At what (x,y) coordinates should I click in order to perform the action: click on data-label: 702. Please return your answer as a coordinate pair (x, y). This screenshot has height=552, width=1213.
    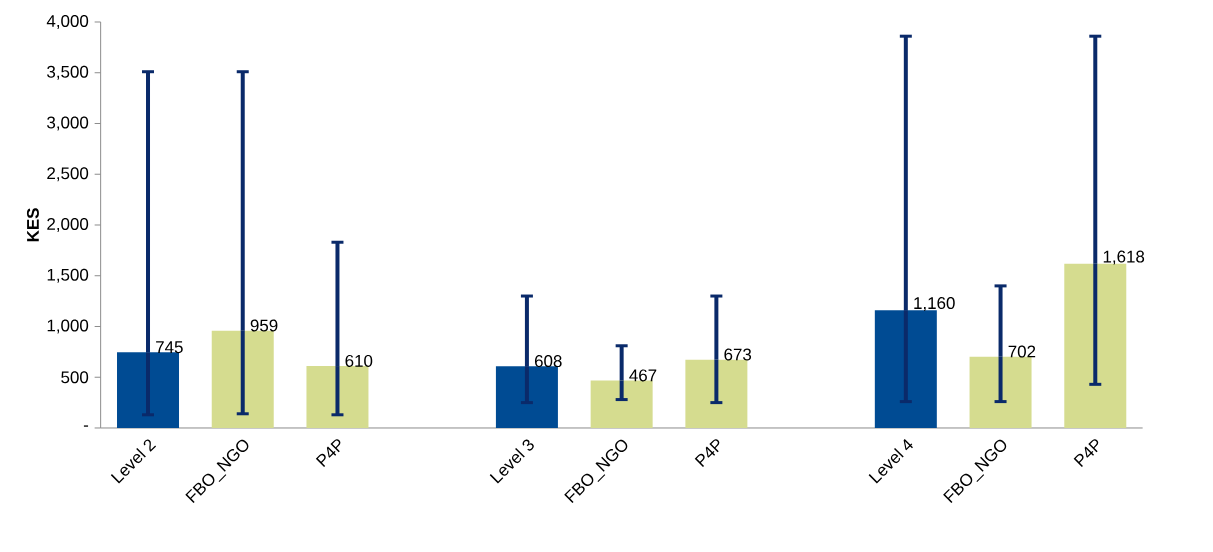
    Looking at the image, I should click on (1022, 351).